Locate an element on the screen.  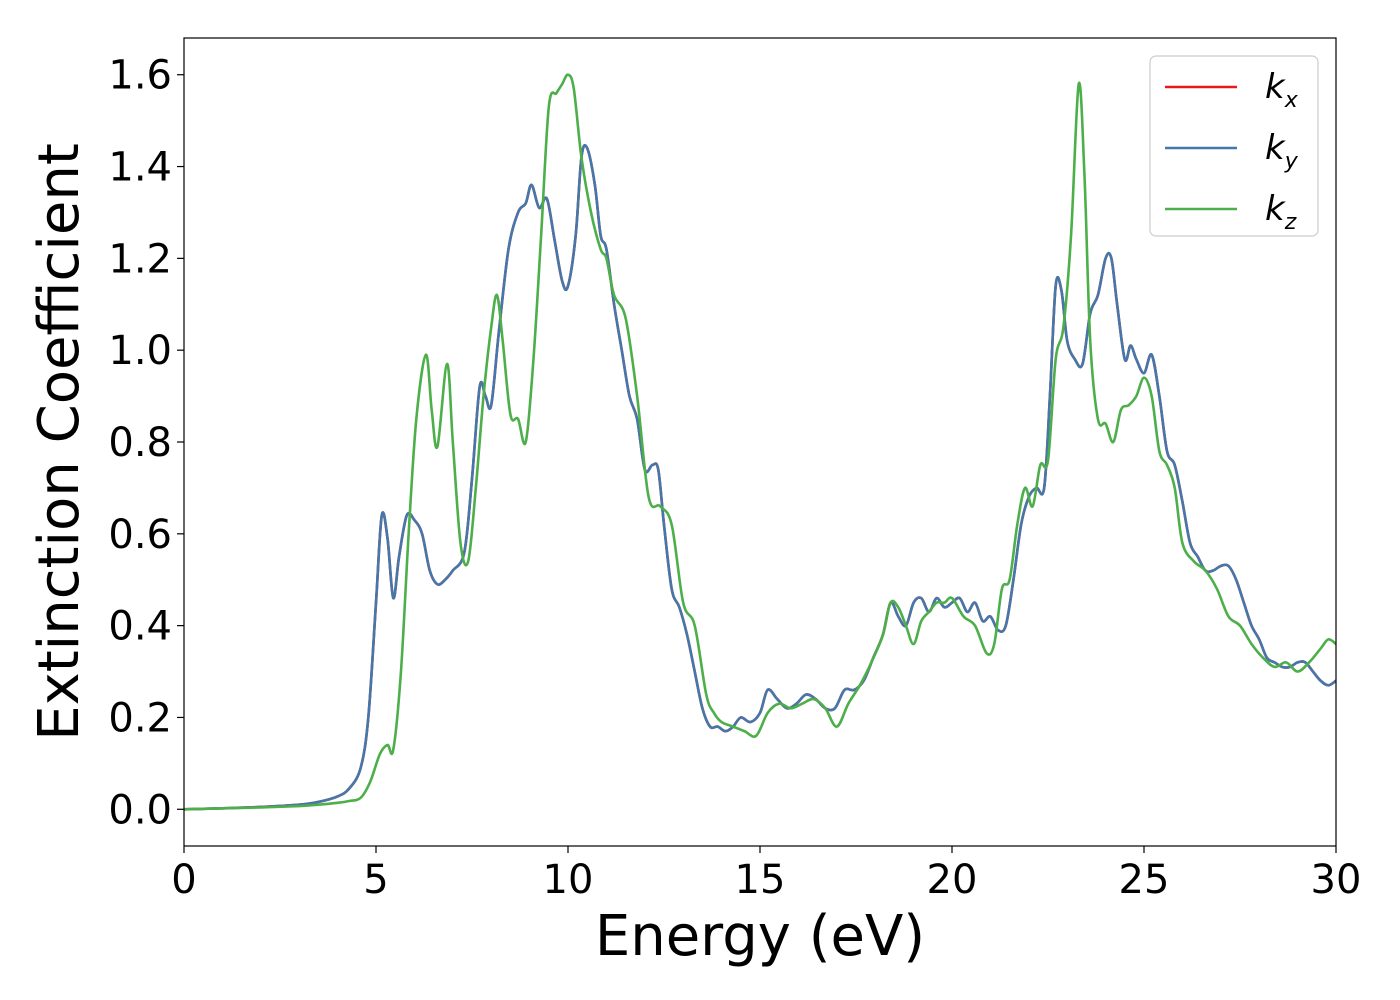
x-tick-label: 30 is located at coordinates (1336, 880).